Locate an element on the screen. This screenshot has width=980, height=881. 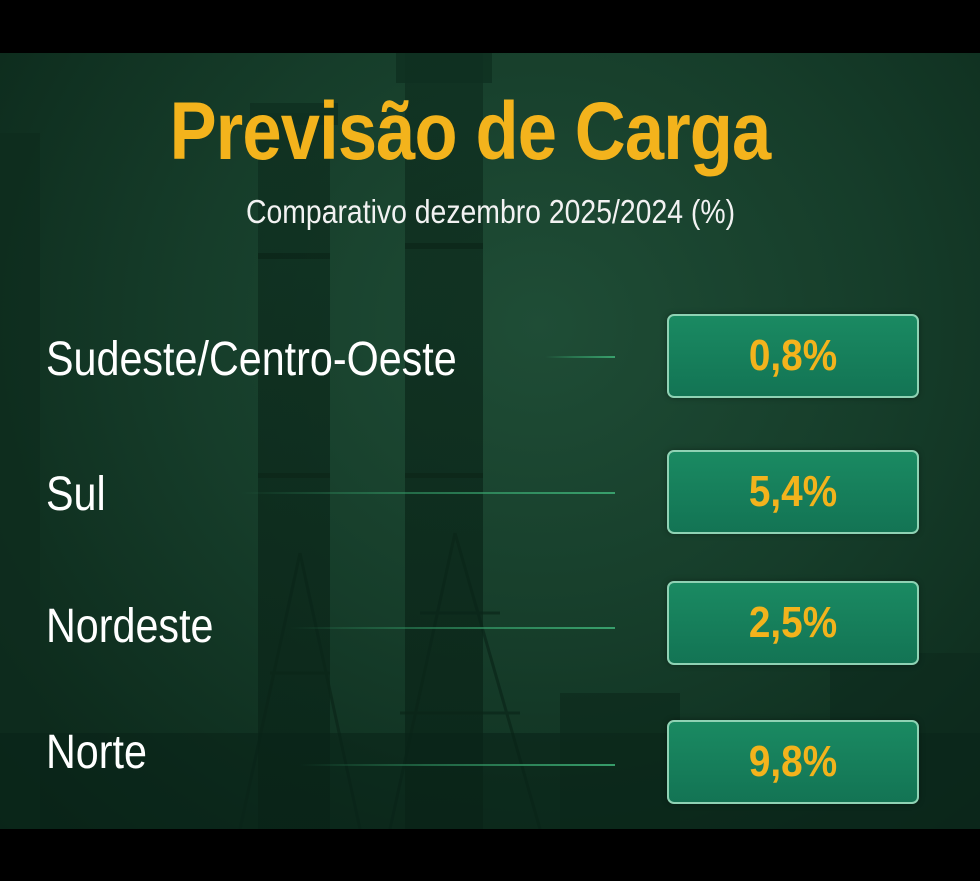
letterbox-top is located at coordinates (490, 26).